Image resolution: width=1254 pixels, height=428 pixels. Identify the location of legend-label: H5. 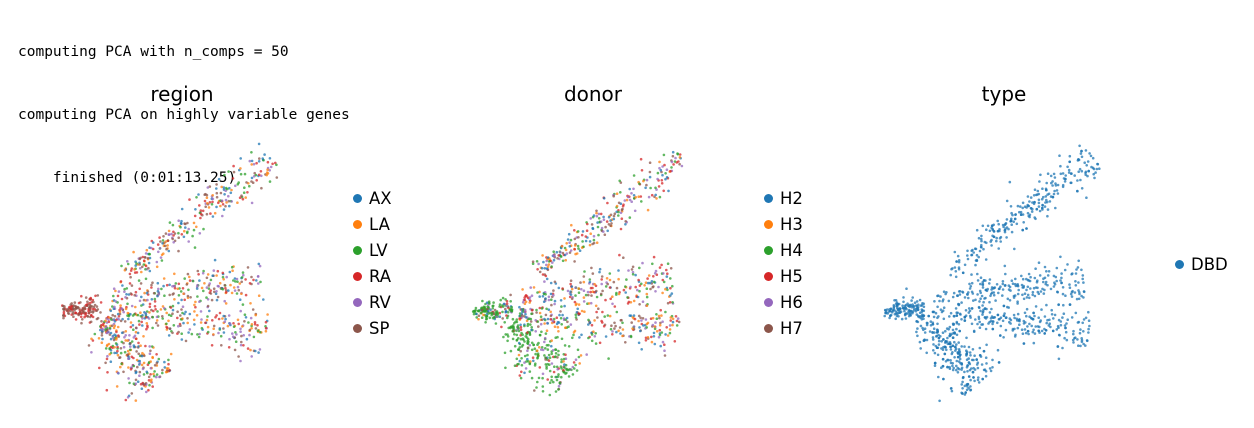
(791, 276).